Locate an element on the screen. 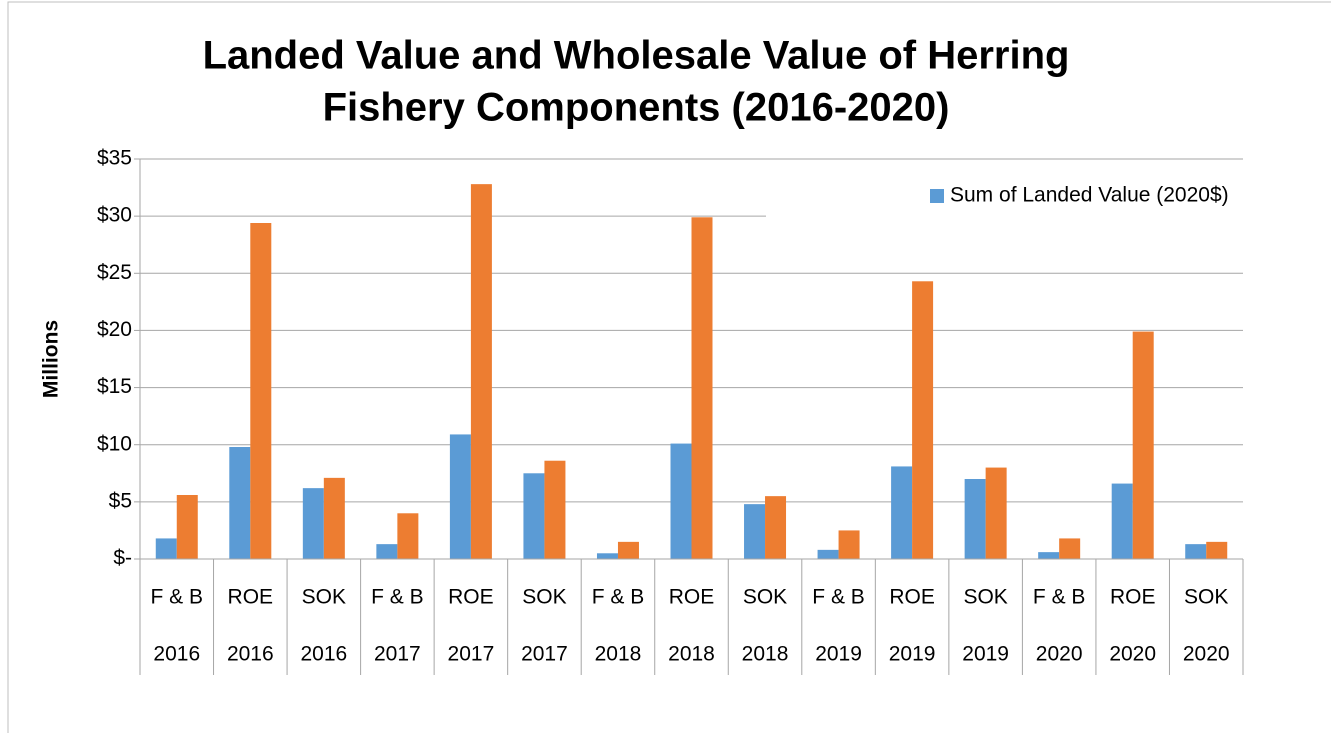 The width and height of the screenshot is (1331, 738). legend-label: Sum of Landed Value (2020$) is located at coordinates (1089, 195).